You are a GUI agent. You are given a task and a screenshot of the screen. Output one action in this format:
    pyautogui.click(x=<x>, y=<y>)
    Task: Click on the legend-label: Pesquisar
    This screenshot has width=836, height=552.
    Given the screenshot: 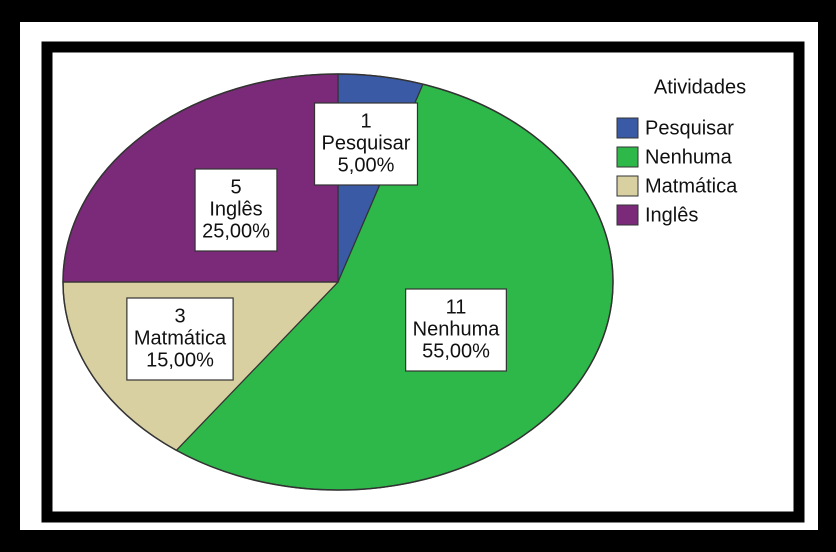 What is the action you would take?
    pyautogui.click(x=689, y=128)
    